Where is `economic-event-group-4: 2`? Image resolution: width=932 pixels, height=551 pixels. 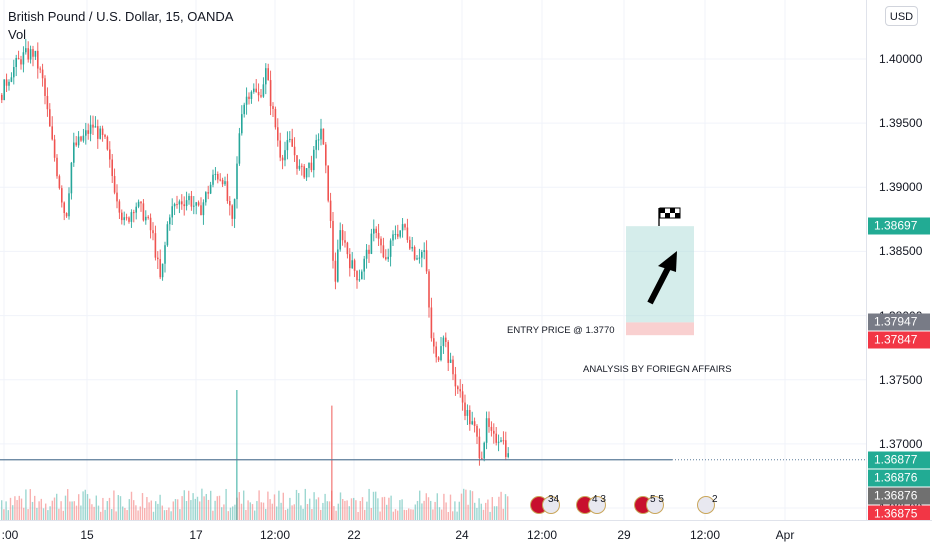
economic-event-group-4: 2 is located at coordinates (711, 504).